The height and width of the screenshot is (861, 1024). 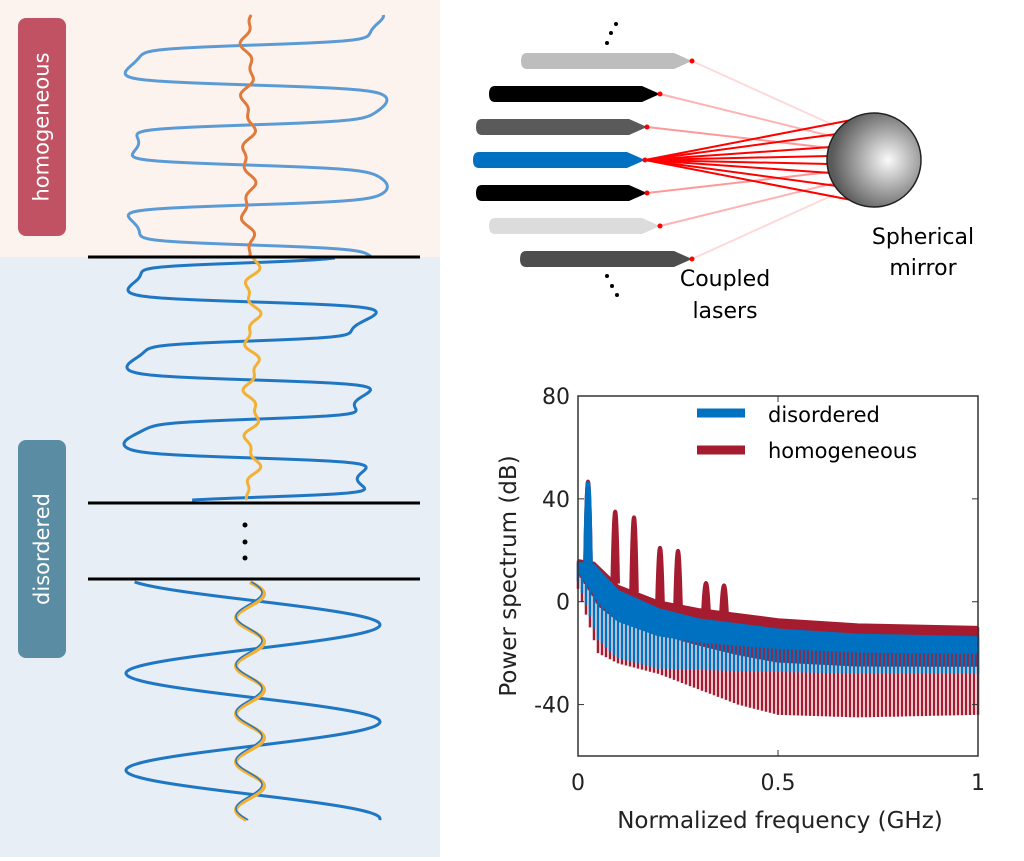 I want to click on homogeneous-label: homogeneous, so click(x=42, y=127).